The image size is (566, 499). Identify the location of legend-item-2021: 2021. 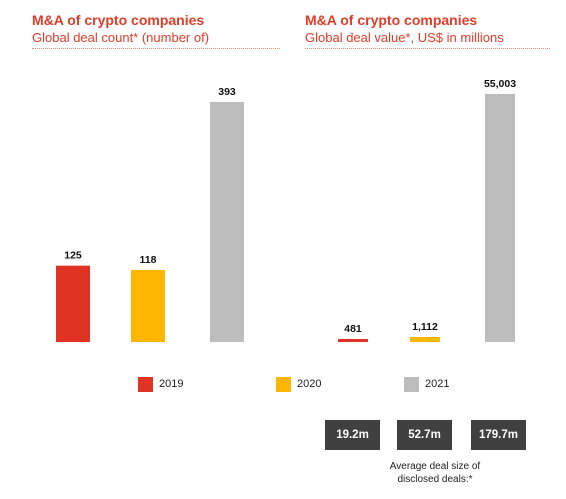
(426, 384).